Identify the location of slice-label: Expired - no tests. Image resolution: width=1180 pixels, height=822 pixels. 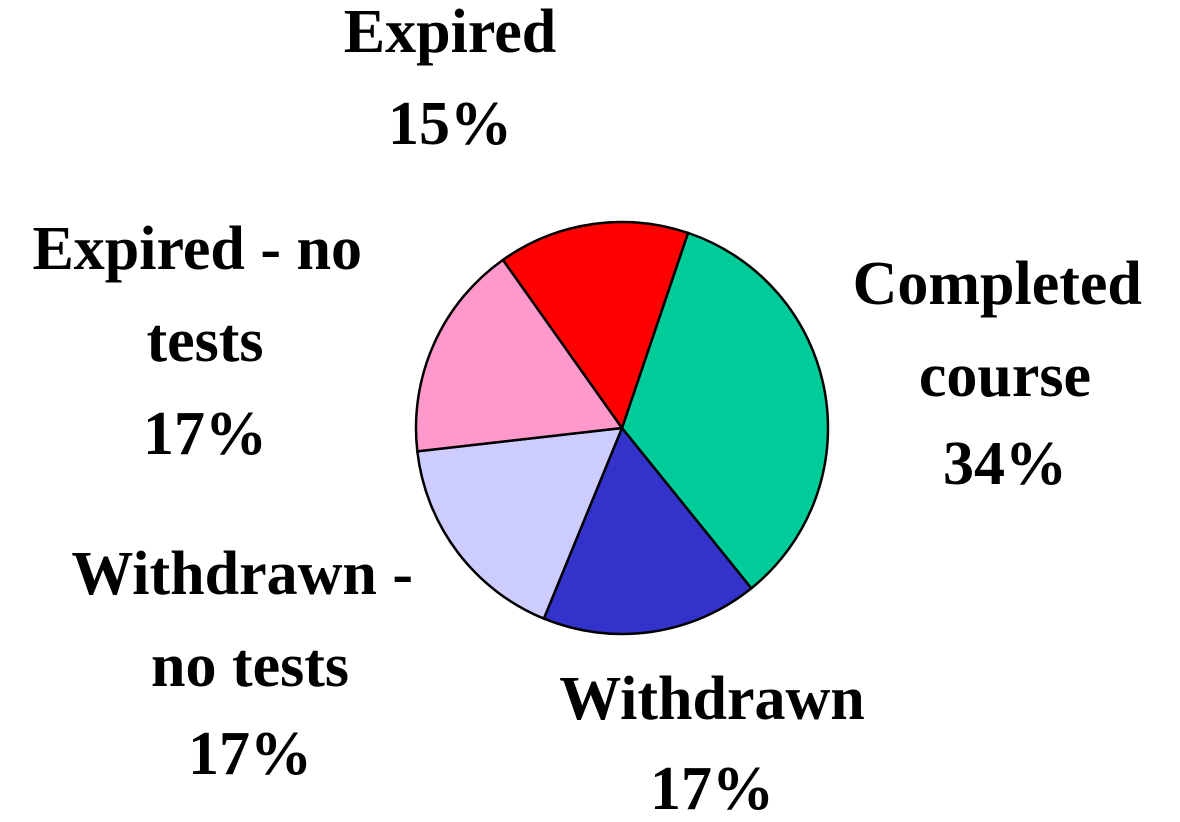
(204, 295).